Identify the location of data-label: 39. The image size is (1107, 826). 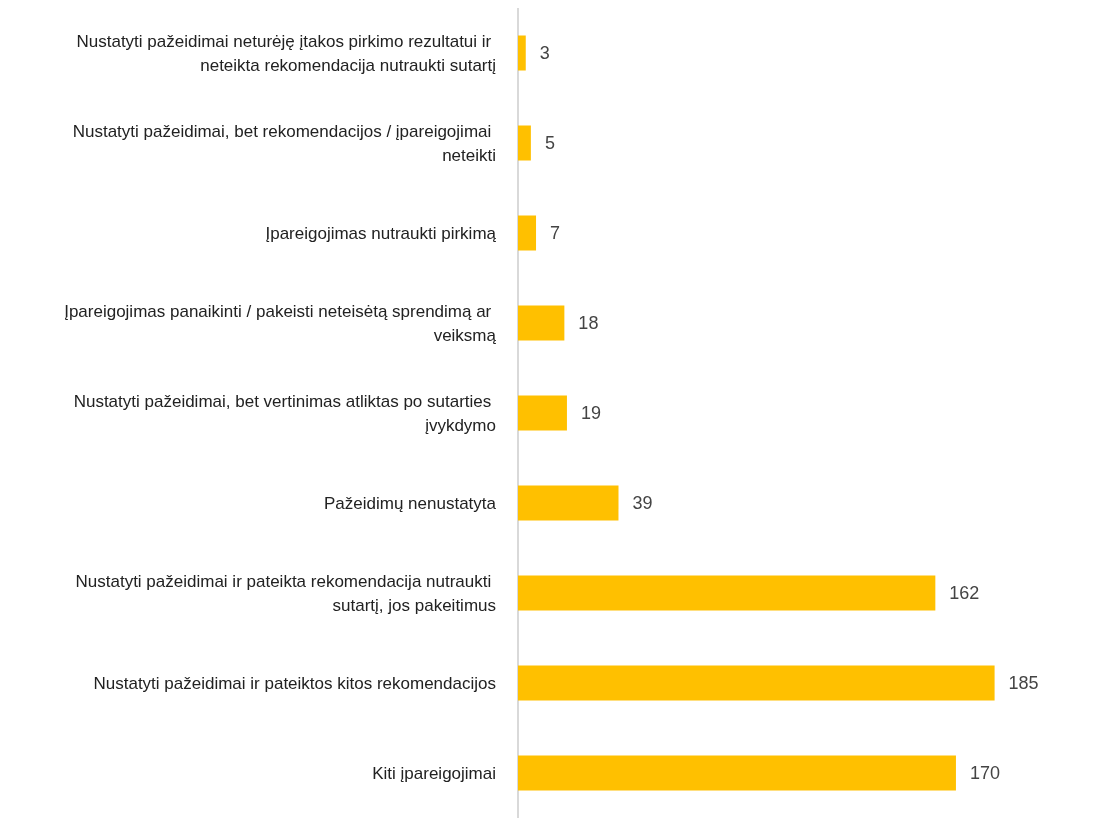
(642, 503).